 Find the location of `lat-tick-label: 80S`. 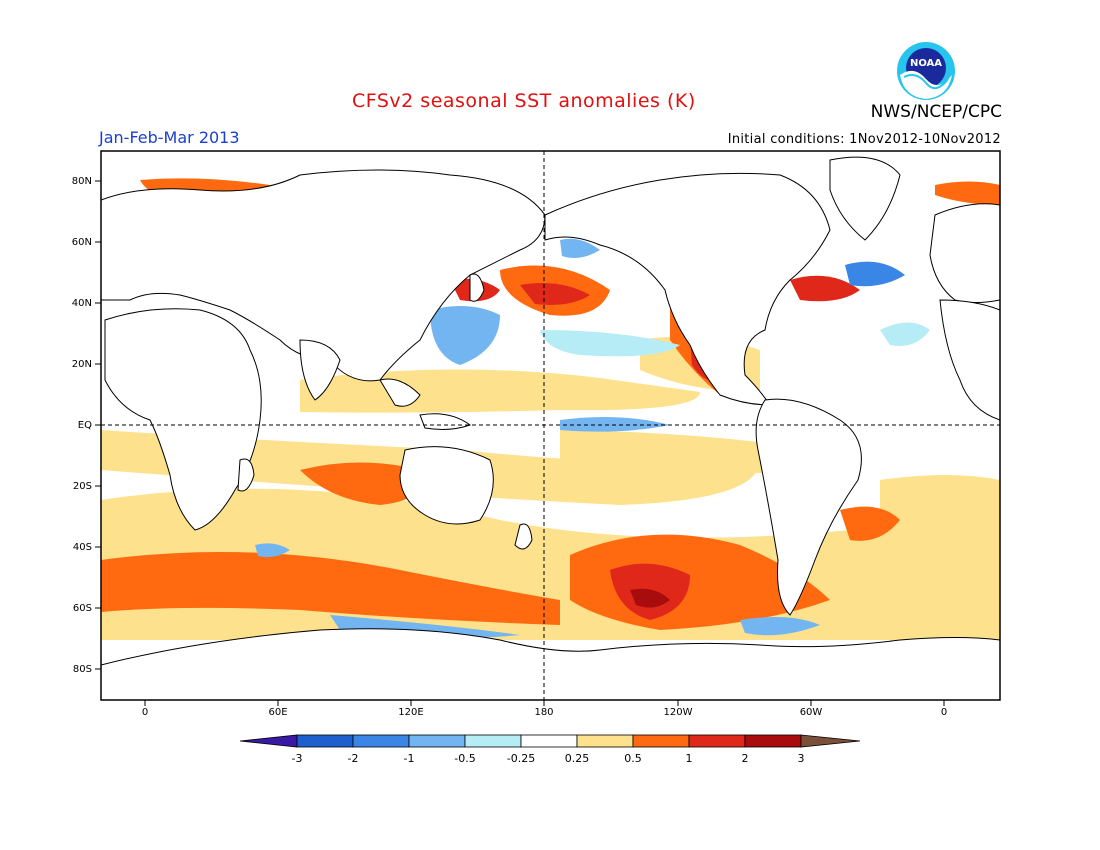

lat-tick-label: 80S is located at coordinates (82, 669).